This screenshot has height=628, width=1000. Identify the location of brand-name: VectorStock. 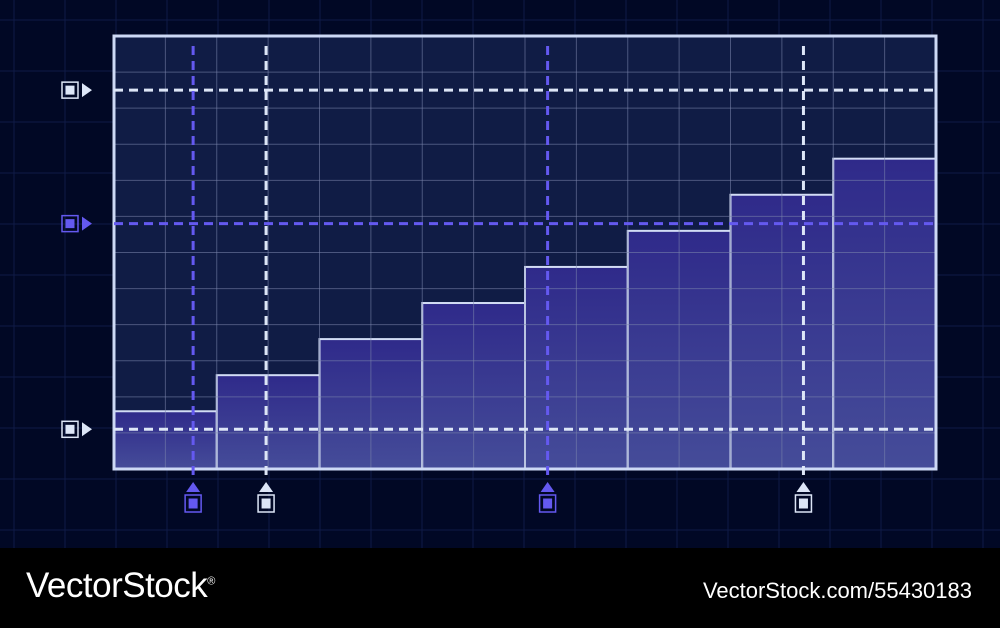
(117, 585).